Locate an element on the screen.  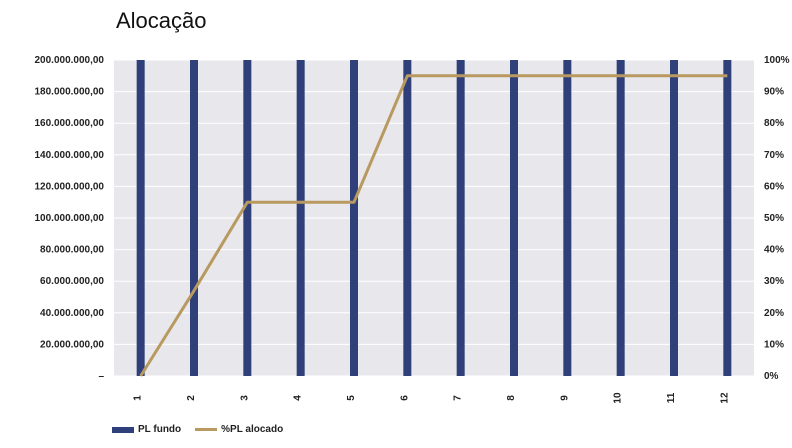
right-tick-label: 60% is located at coordinates (774, 186).